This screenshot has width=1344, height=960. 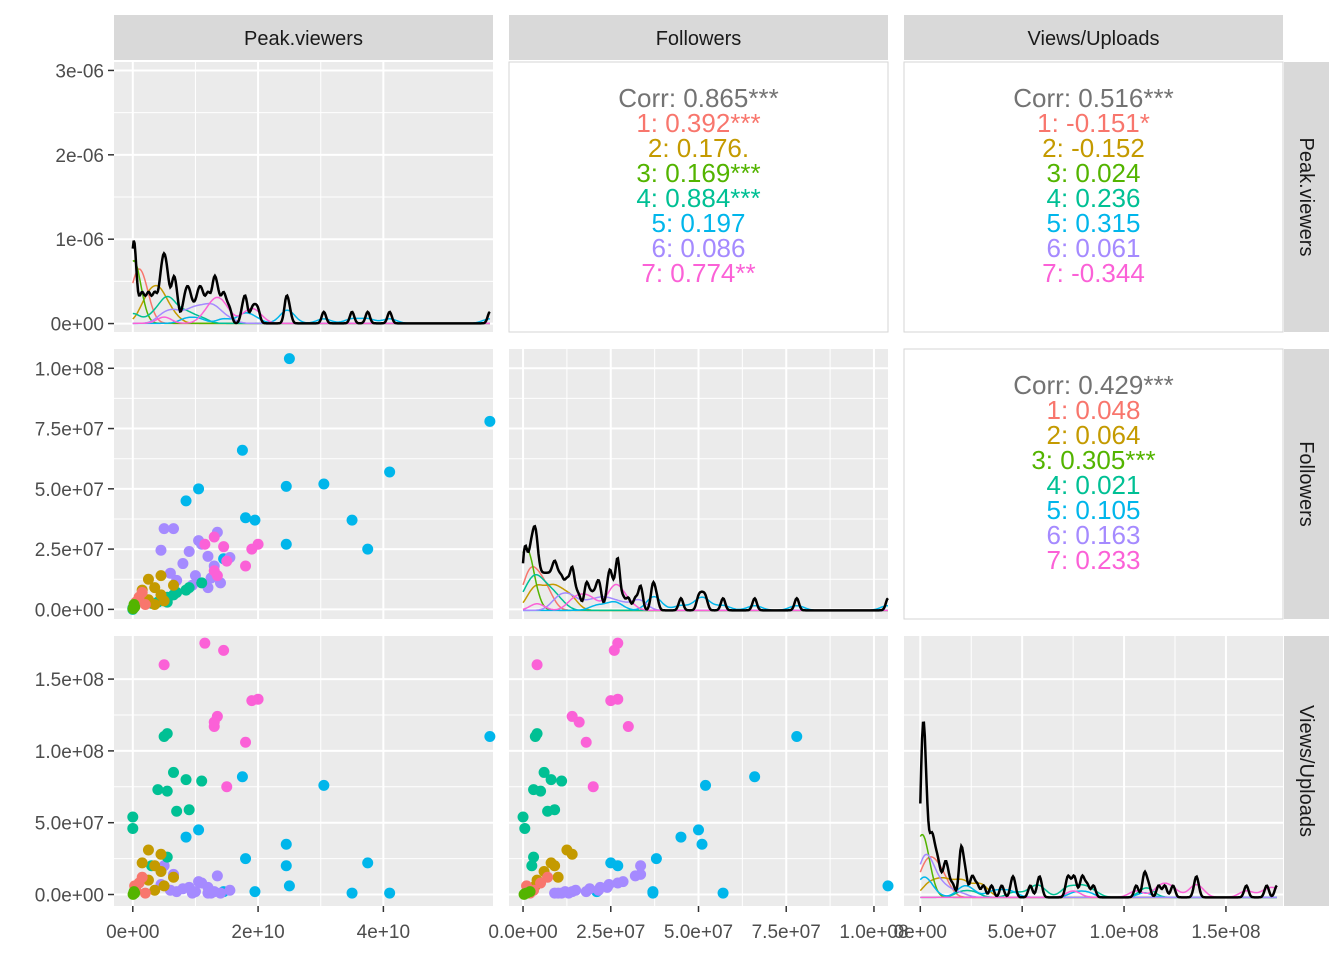 What do you see at coordinates (1022, 932) in the screenshot?
I see `x-tick-label: 5.0e+07` at bounding box center [1022, 932].